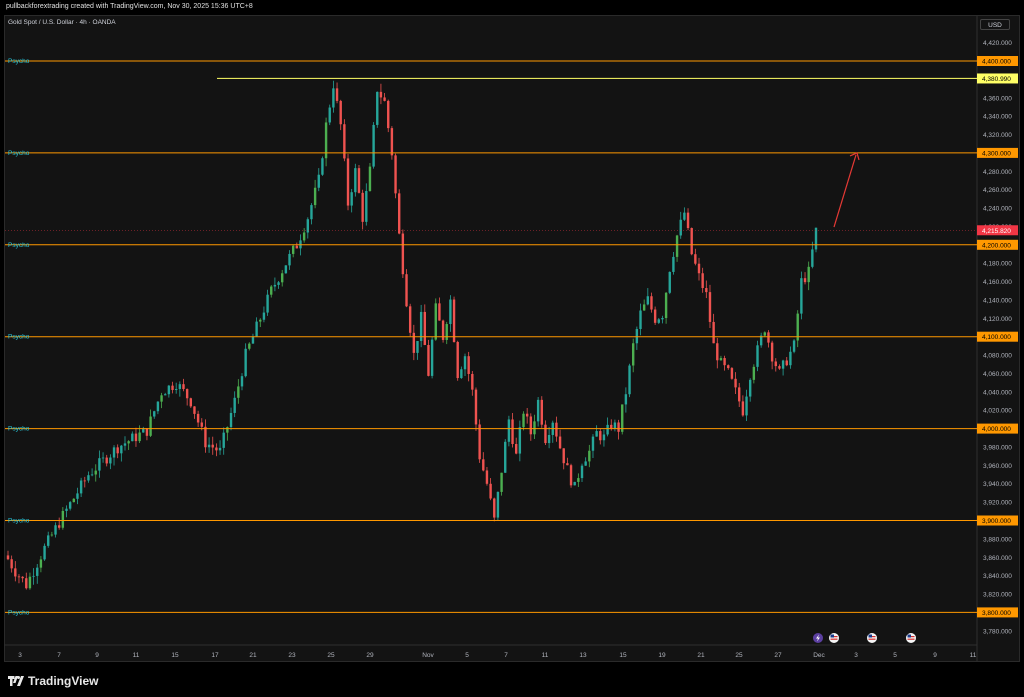  What do you see at coordinates (845, 191) in the screenshot?
I see `forecast-arrow-line` at bounding box center [845, 191].